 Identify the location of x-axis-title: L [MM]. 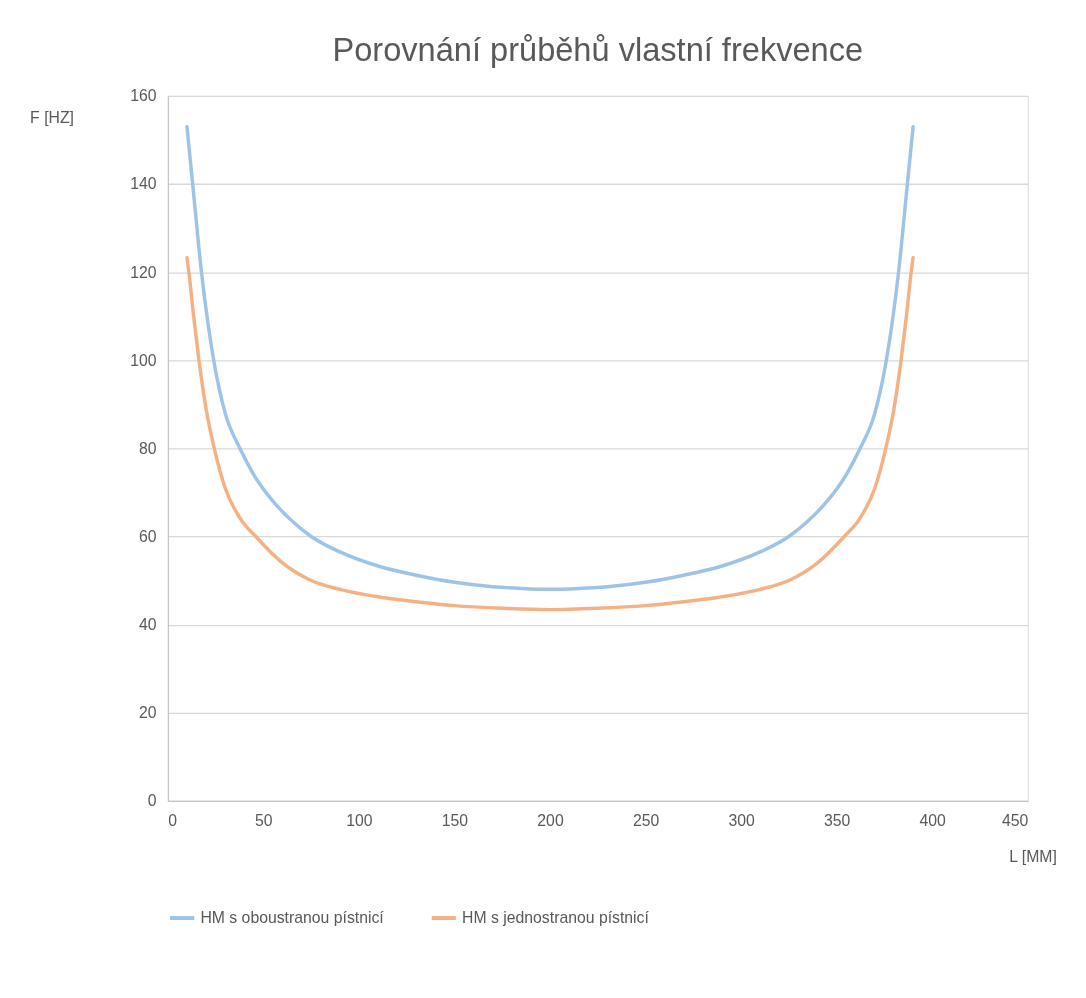
(1033, 856).